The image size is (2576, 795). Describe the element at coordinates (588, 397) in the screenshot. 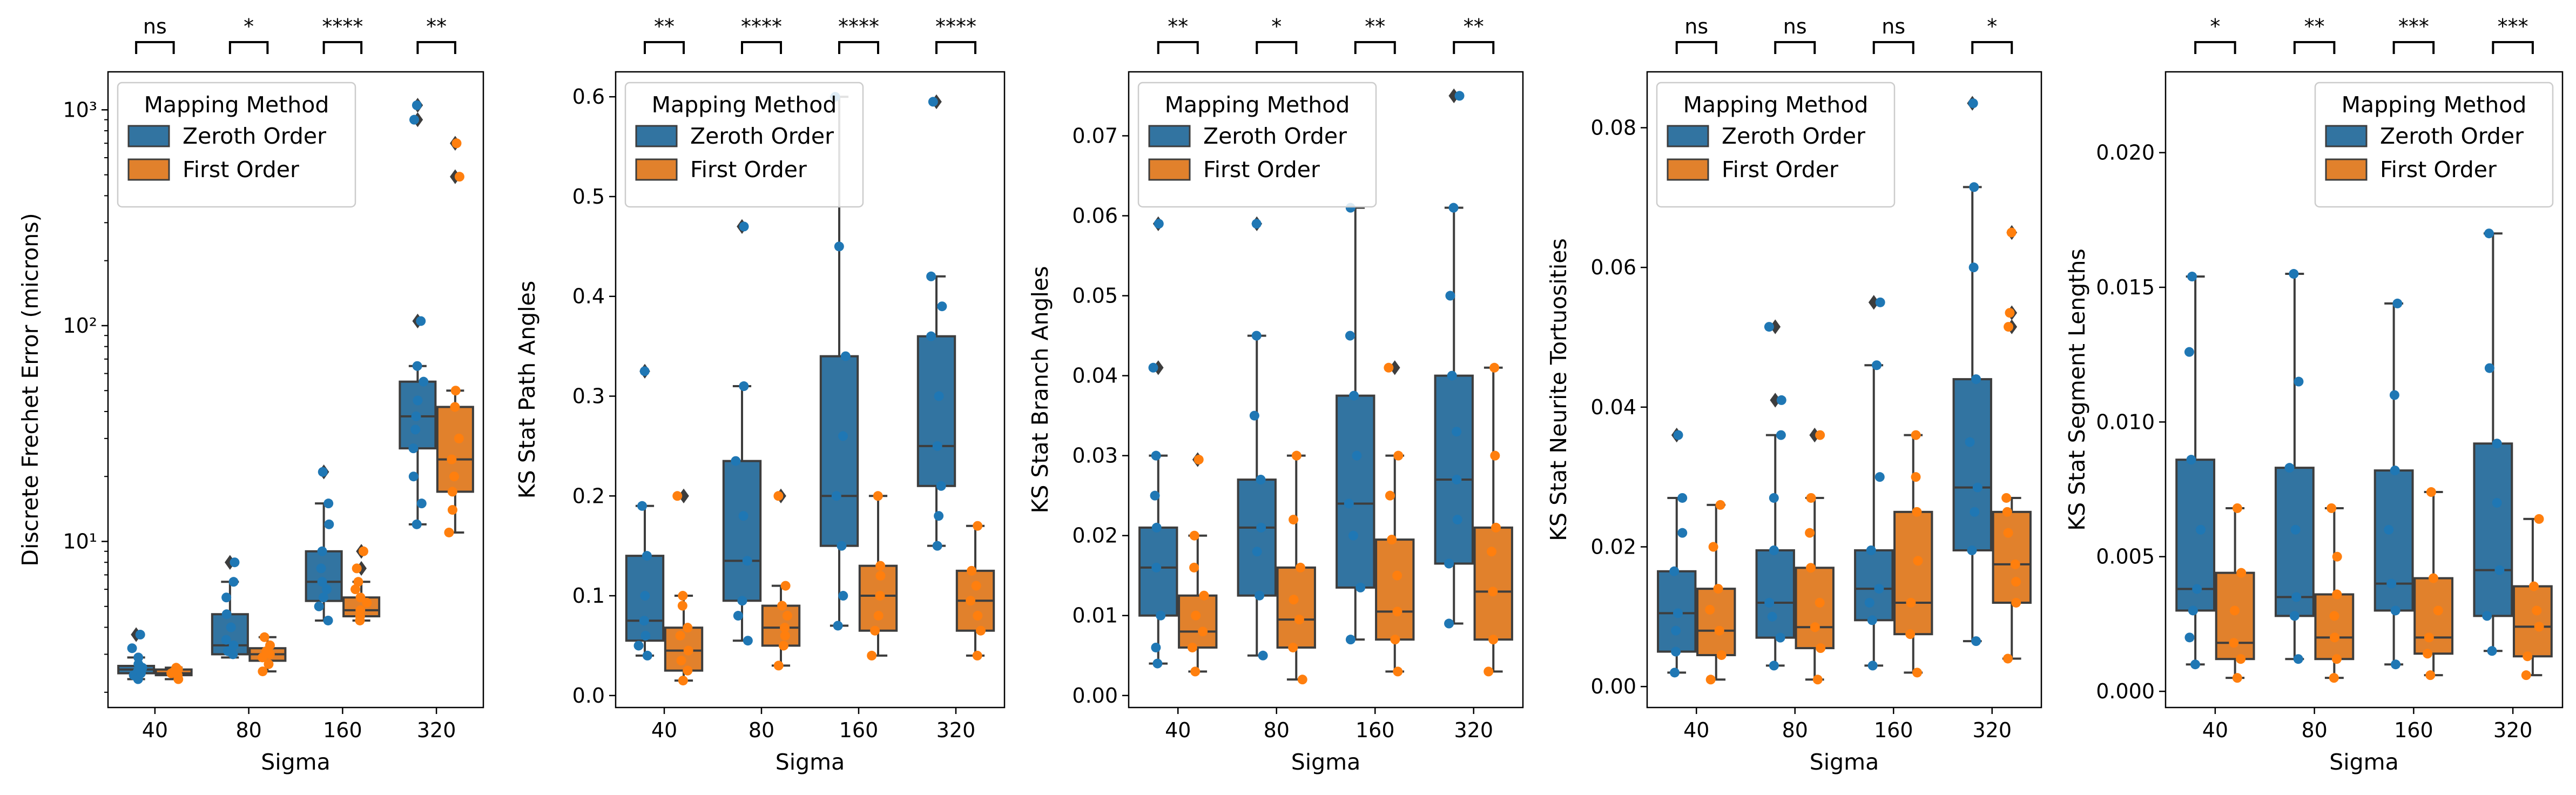

I see `y-tick-label: 0.3` at that location.